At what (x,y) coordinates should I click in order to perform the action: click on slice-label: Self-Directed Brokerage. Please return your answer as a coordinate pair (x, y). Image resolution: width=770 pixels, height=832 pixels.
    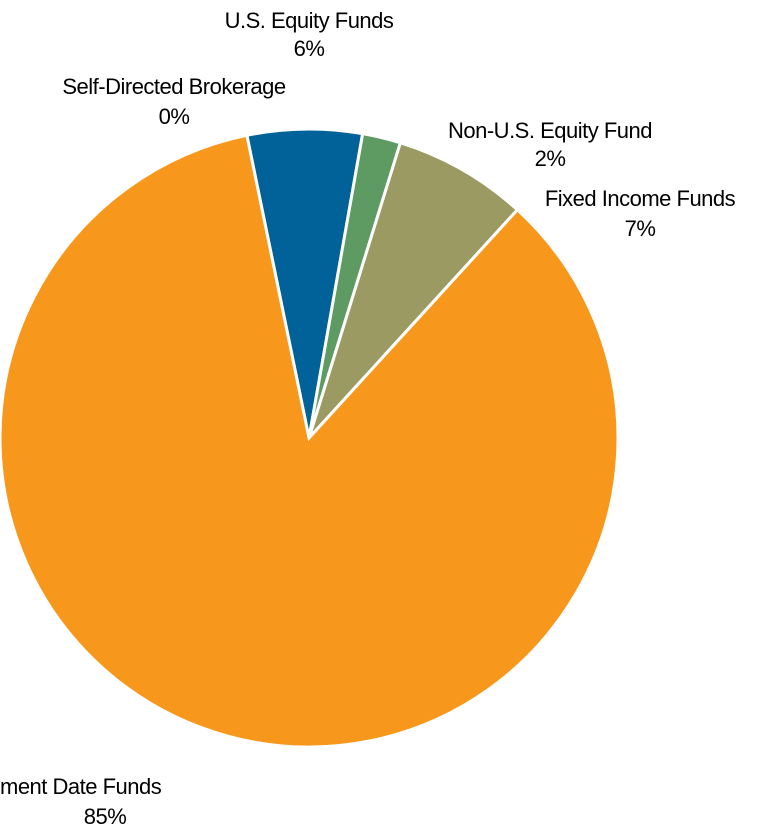
    Looking at the image, I should click on (174, 86).